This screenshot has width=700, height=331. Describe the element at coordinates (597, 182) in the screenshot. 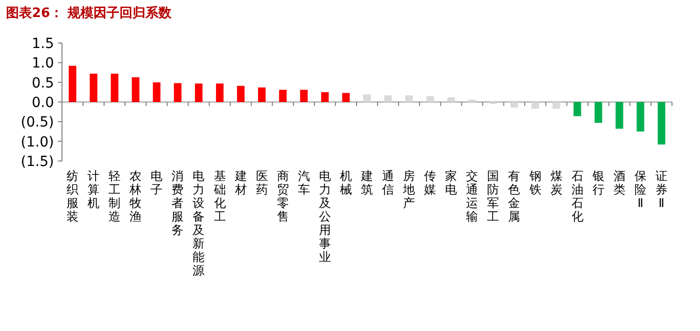

I see `x-tick-label: 银行` at that location.